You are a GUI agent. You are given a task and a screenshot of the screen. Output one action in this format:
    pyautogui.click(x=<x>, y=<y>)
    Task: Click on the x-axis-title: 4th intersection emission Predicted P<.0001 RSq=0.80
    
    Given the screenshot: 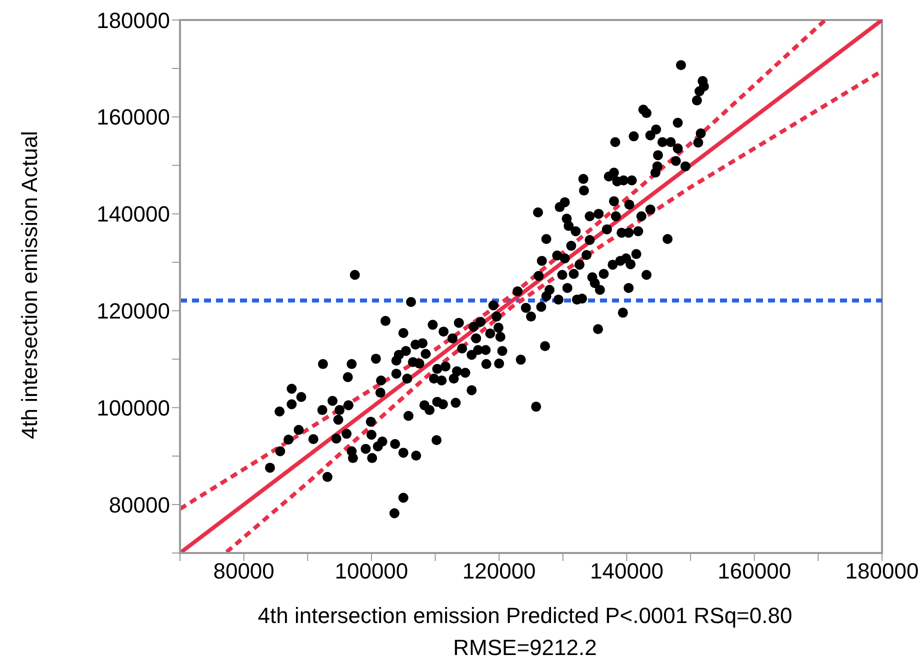 What is the action you would take?
    pyautogui.click(x=525, y=616)
    